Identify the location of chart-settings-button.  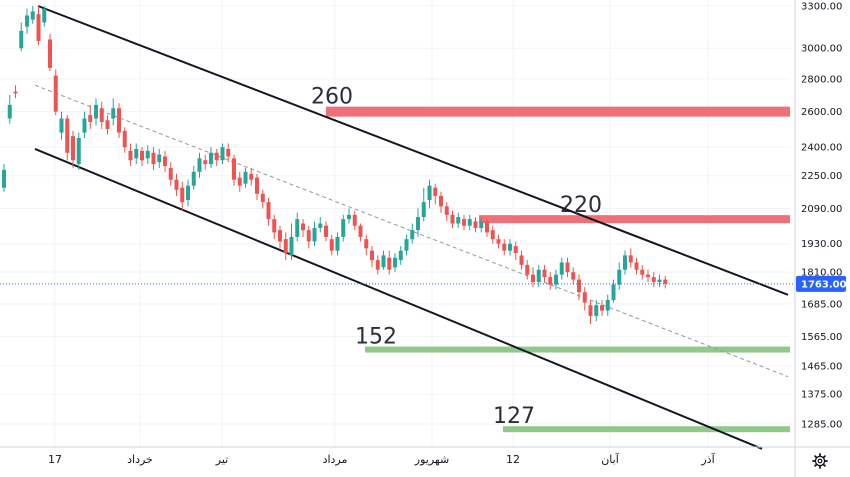
(820, 461).